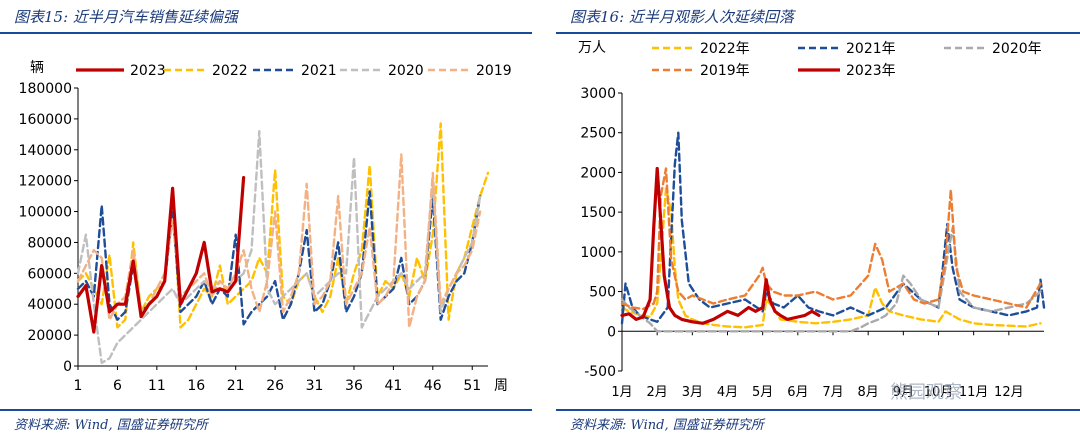 This screenshot has height=439, width=1080. What do you see at coordinates (692, 392) in the screenshot?
I see `x-tick-label: 3月` at bounding box center [692, 392].